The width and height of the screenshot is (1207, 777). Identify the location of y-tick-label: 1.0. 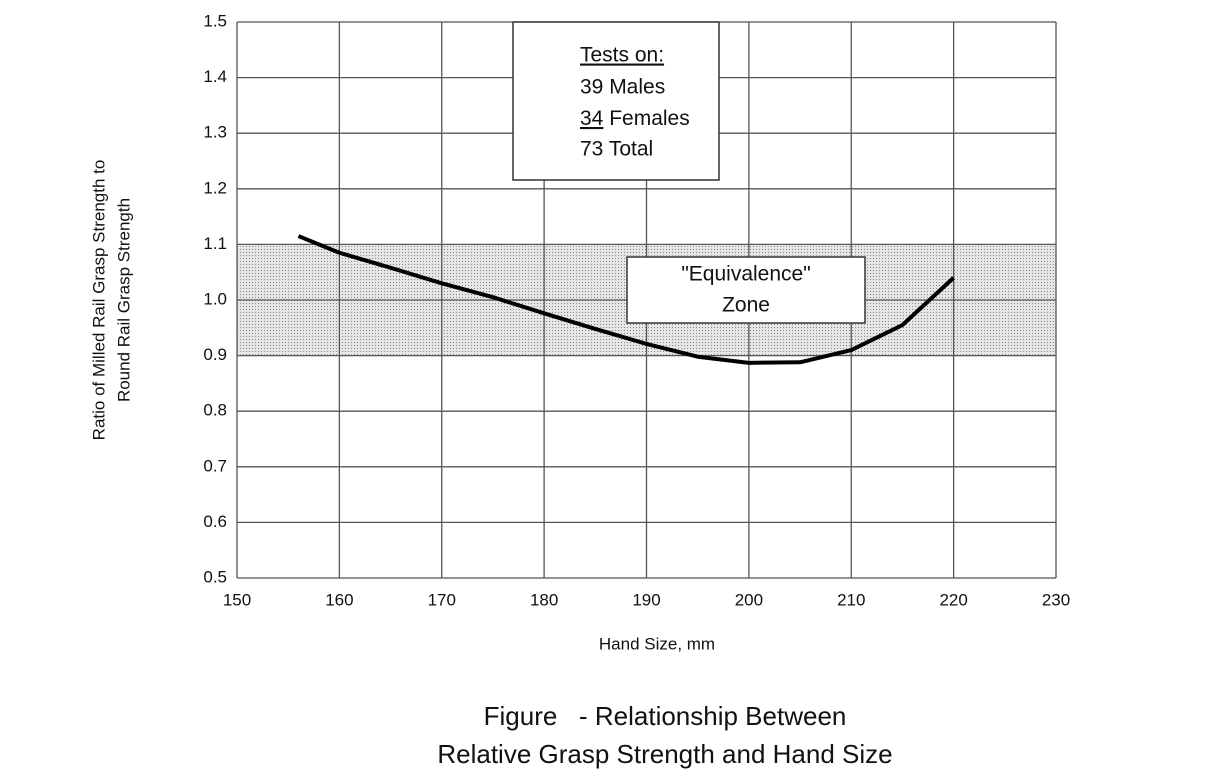
(215, 298).